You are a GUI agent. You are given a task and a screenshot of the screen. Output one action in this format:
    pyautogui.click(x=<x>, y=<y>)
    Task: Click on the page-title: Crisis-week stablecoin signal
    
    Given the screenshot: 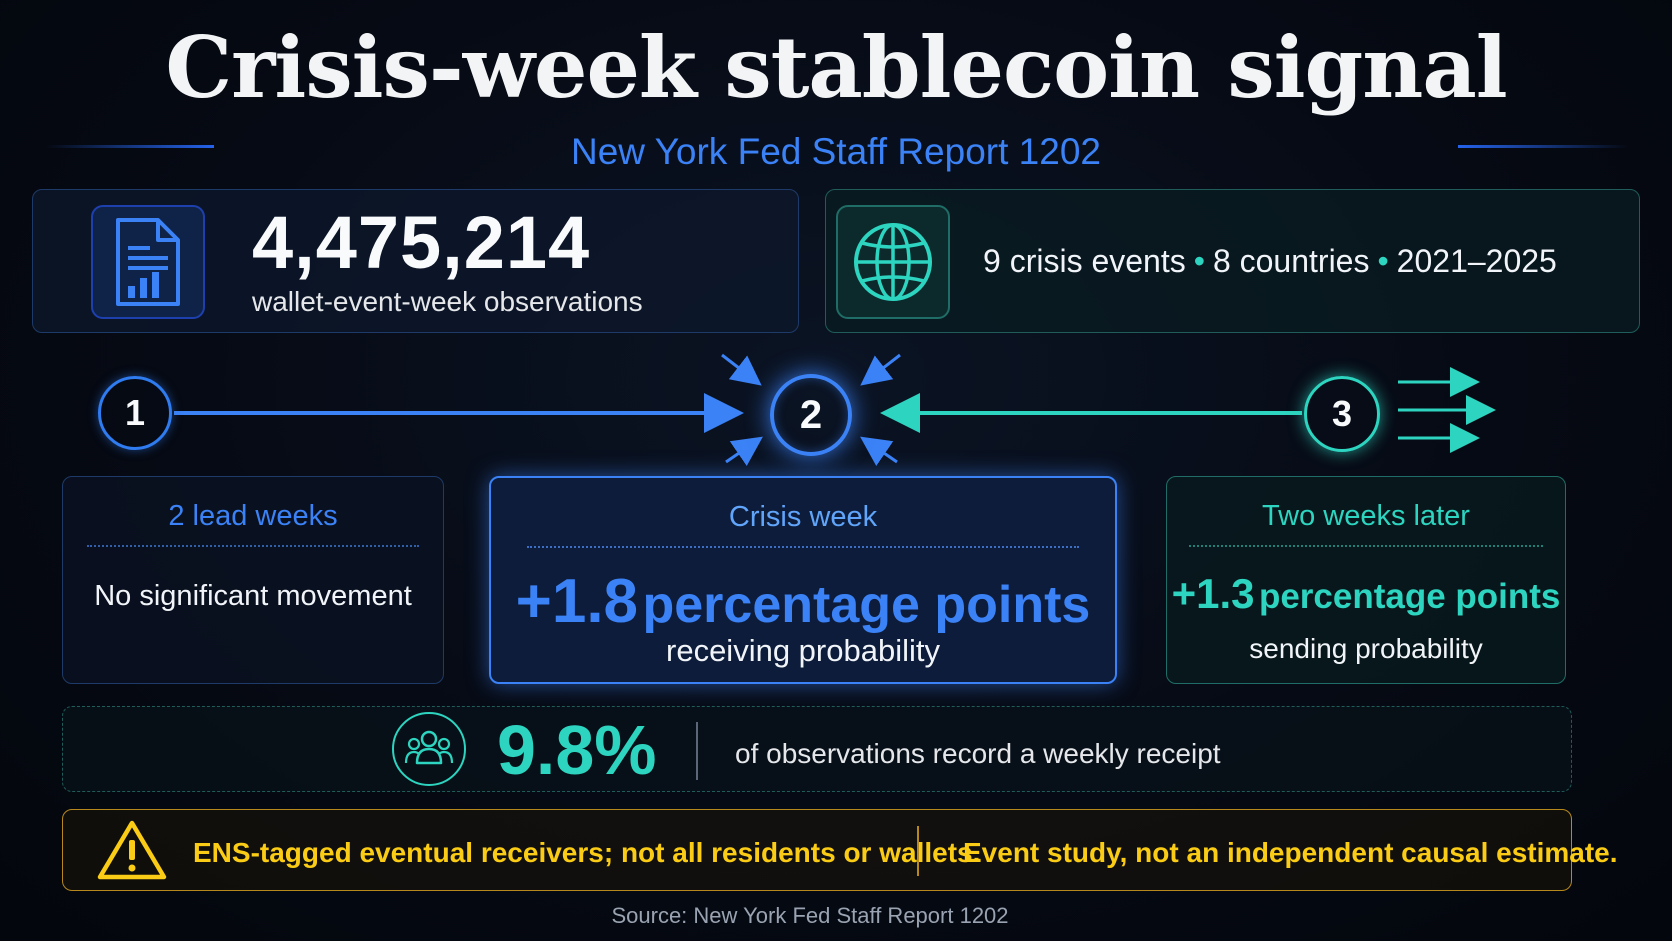 What is the action you would take?
    pyautogui.click(x=836, y=67)
    